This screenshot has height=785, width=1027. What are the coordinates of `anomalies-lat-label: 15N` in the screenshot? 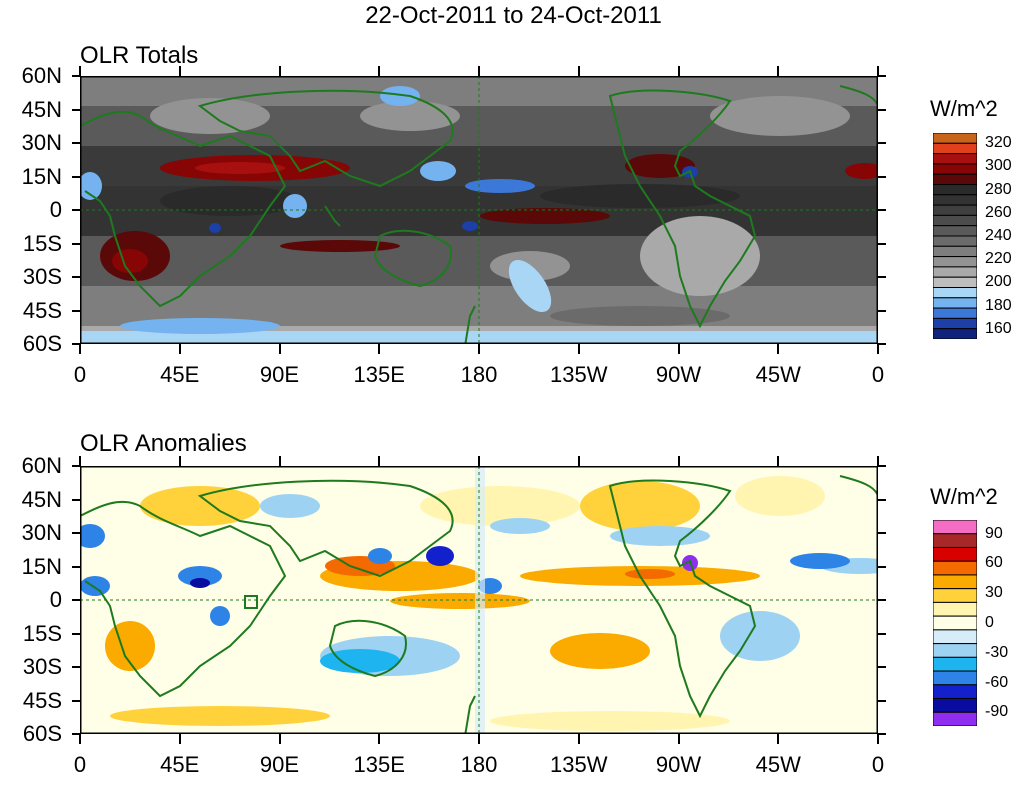 It's located at (41, 566).